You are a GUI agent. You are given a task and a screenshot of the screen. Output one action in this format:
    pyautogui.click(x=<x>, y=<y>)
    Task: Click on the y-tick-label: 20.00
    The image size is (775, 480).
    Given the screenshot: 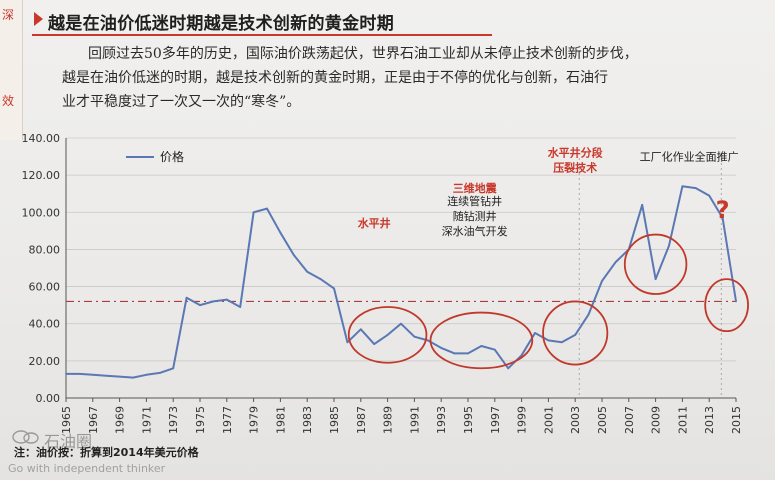 What is the action you would take?
    pyautogui.click(x=45, y=361)
    